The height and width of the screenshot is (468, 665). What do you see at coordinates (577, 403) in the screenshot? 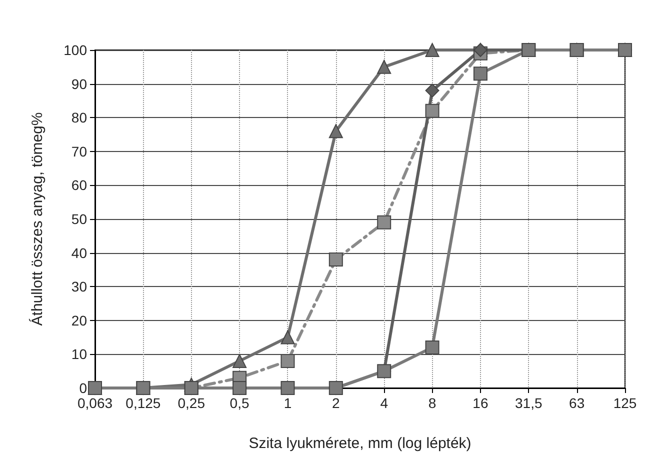
I see `x-tick-label: 63` at bounding box center [577, 403].